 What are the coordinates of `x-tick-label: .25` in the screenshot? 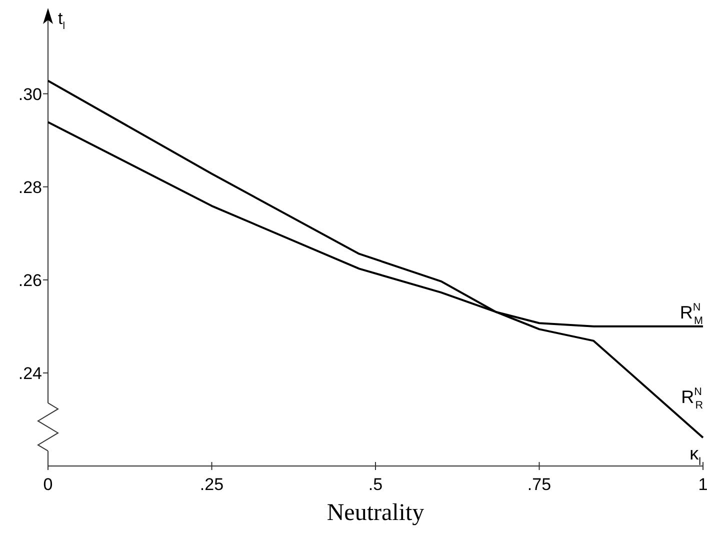 It's located at (212, 484).